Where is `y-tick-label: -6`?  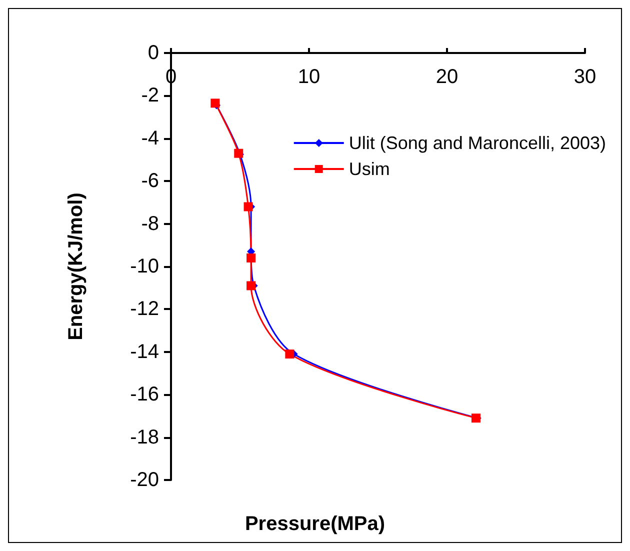 y-tick-label: -6 is located at coordinates (150, 181).